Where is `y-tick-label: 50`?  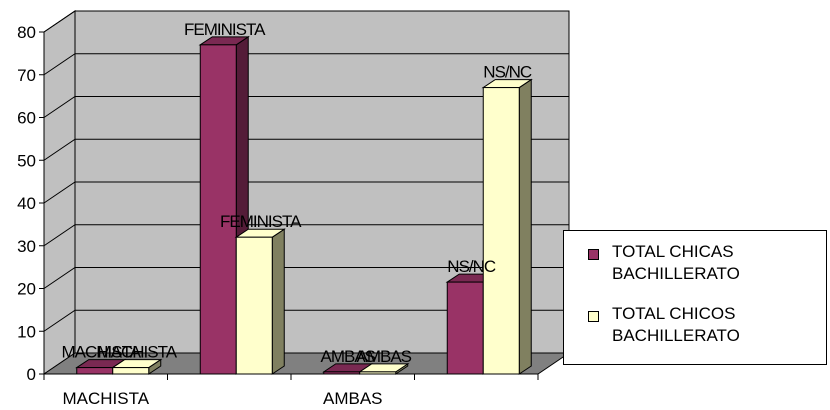 y-tick-label: 50 is located at coordinates (26, 160).